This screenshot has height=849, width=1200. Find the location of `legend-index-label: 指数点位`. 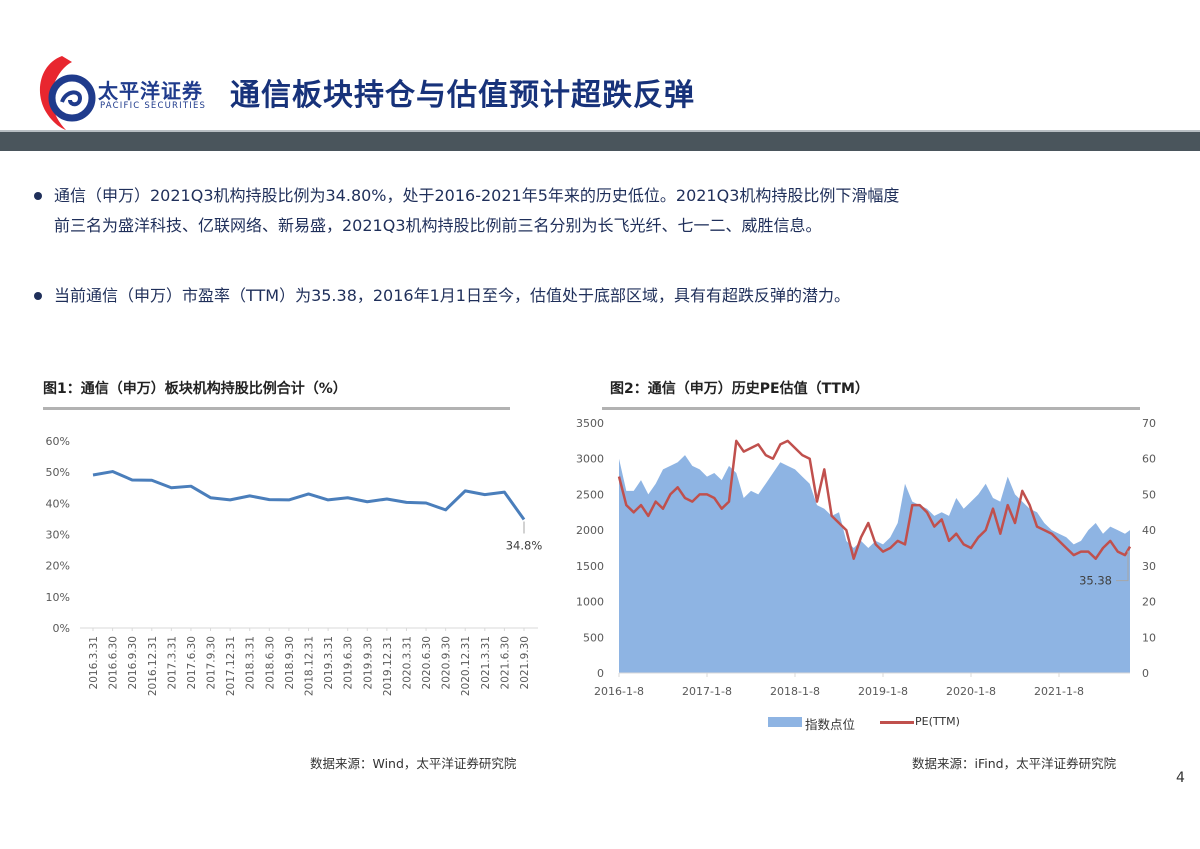

legend-index-label: 指数点位 is located at coordinates (830, 724).